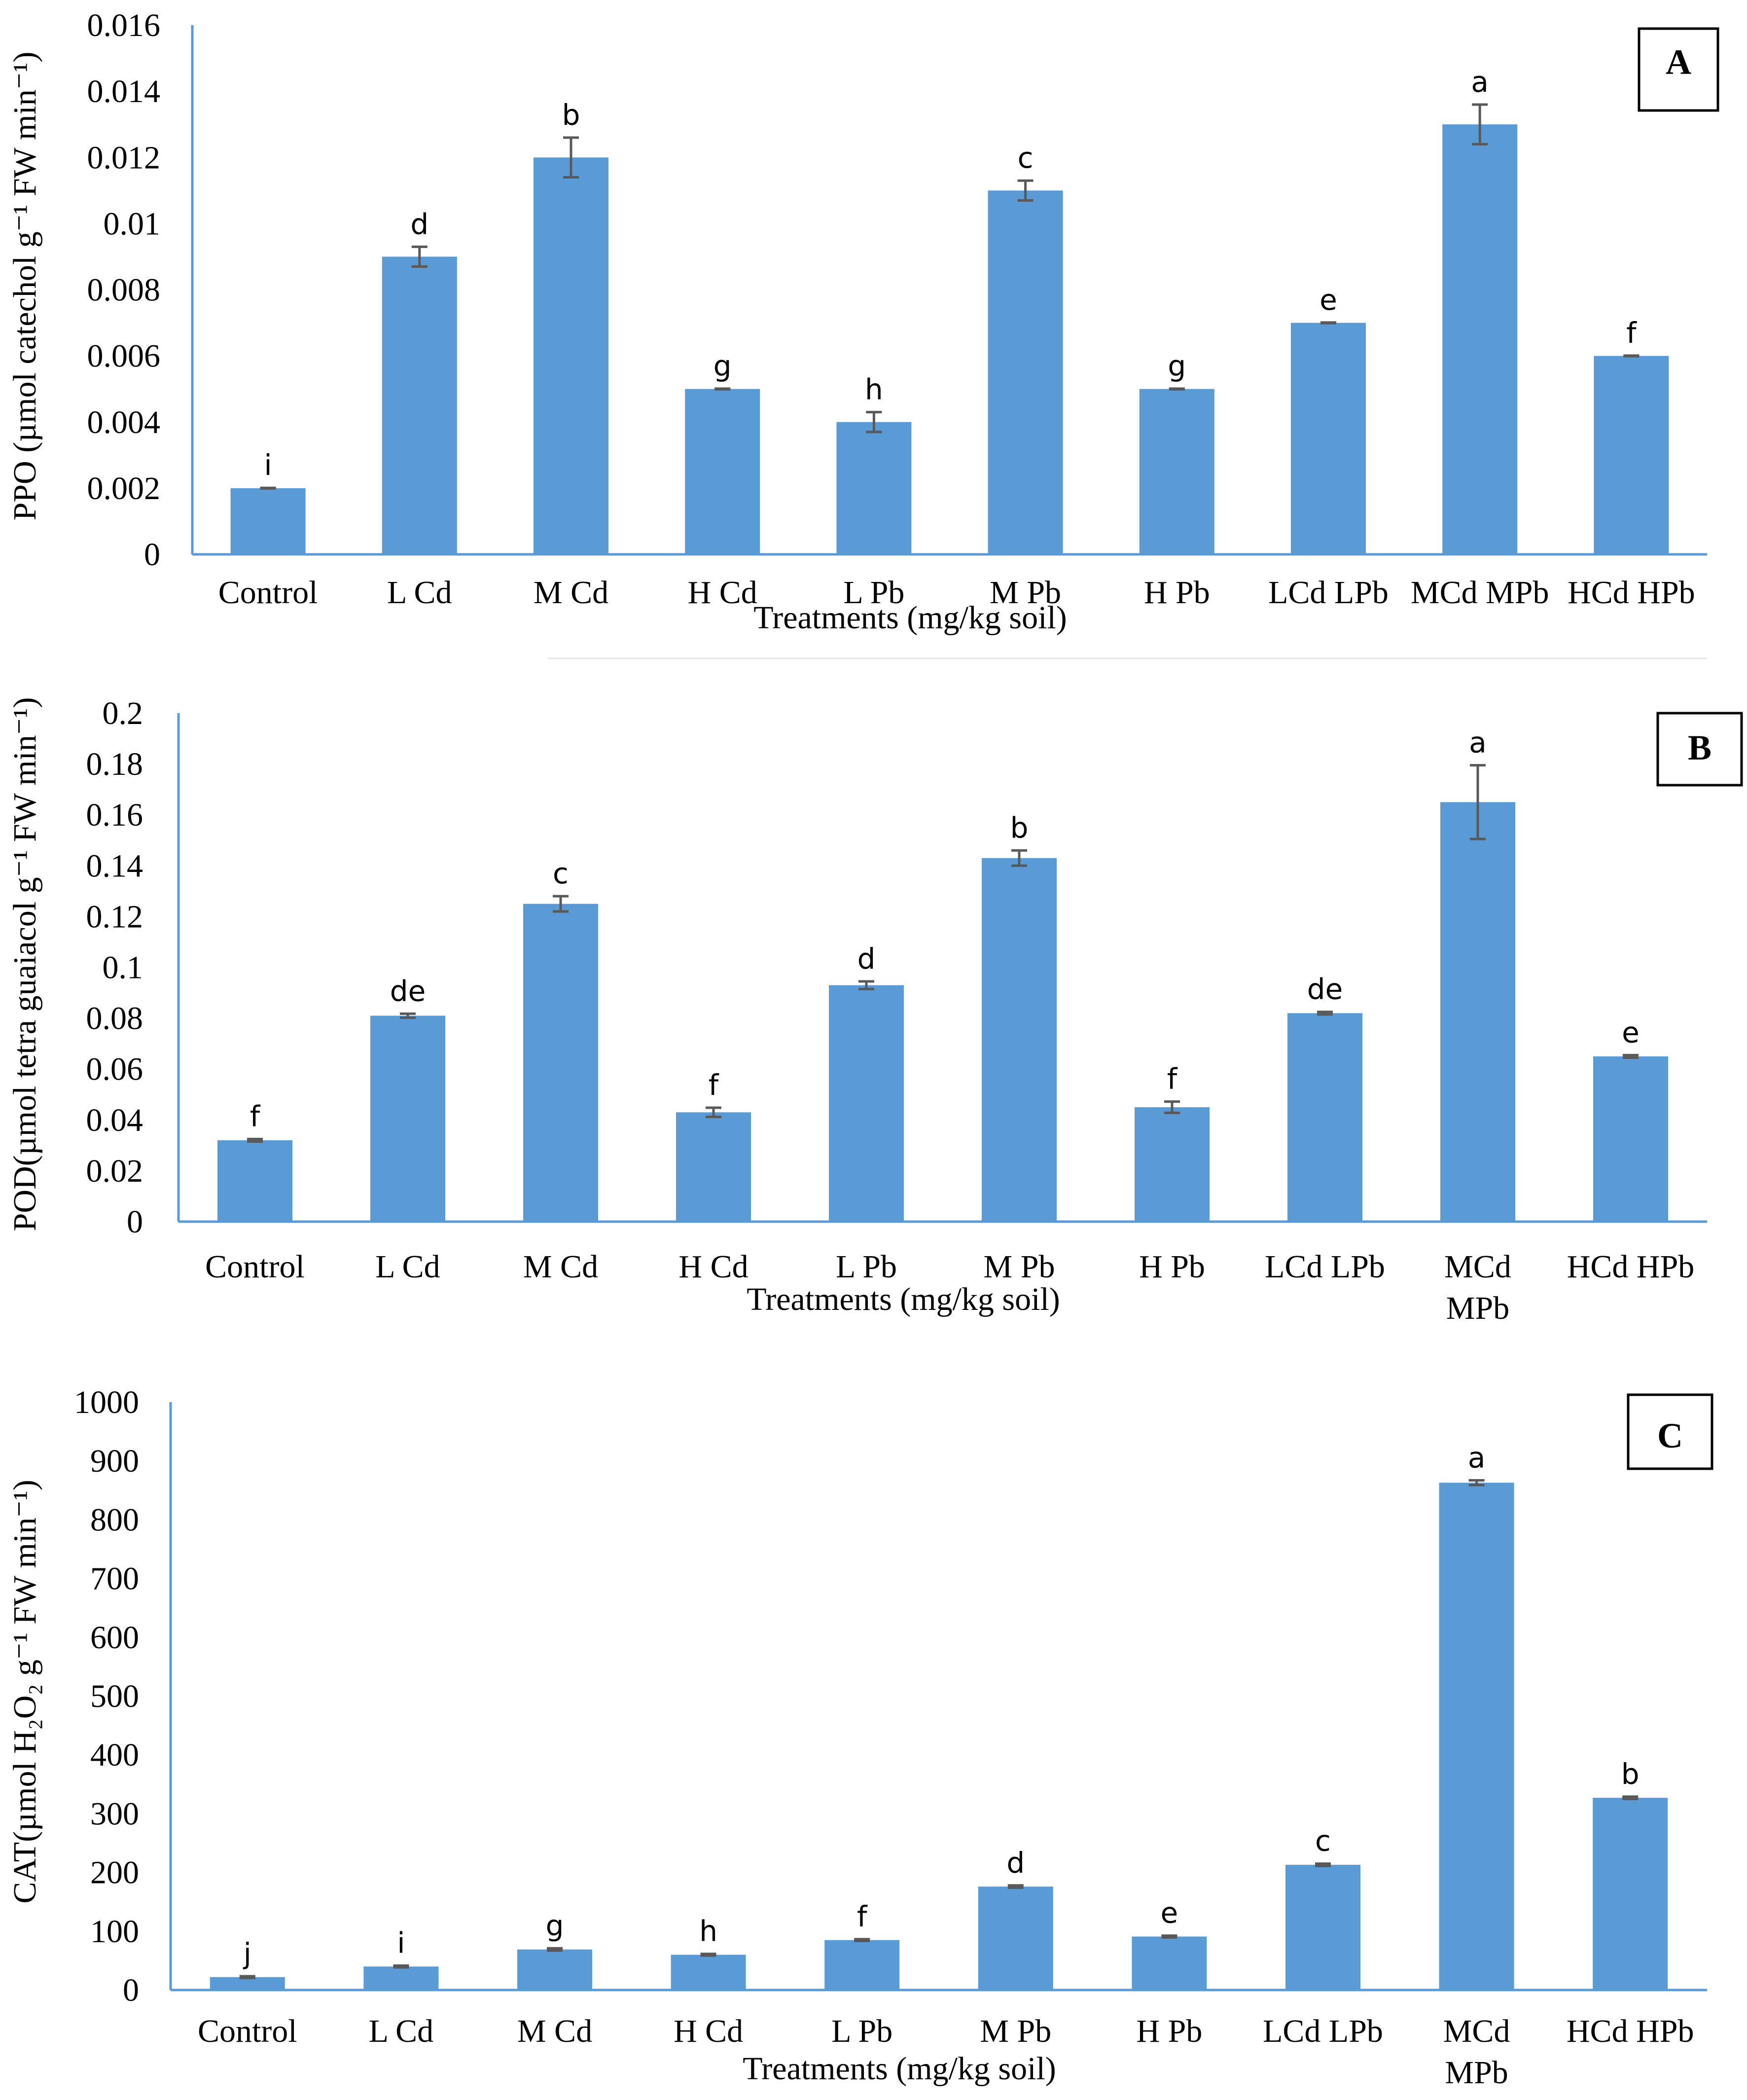 This screenshot has height=2100, width=1747. I want to click on significance-letter: b, so click(1019, 827).